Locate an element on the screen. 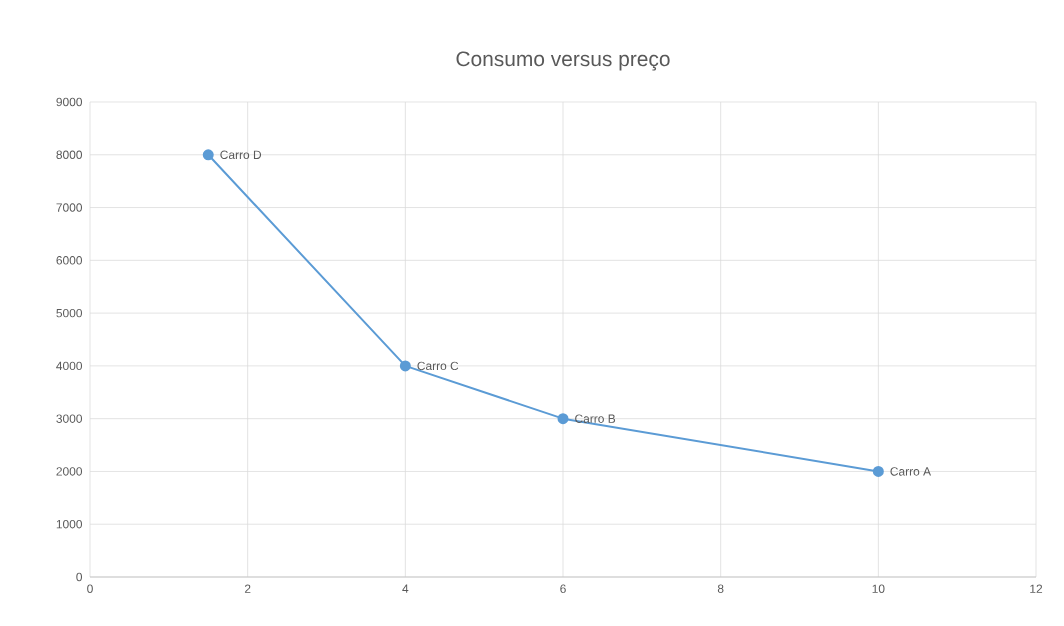 This screenshot has height=626, width=1064. annotation: Carro A is located at coordinates (911, 471).